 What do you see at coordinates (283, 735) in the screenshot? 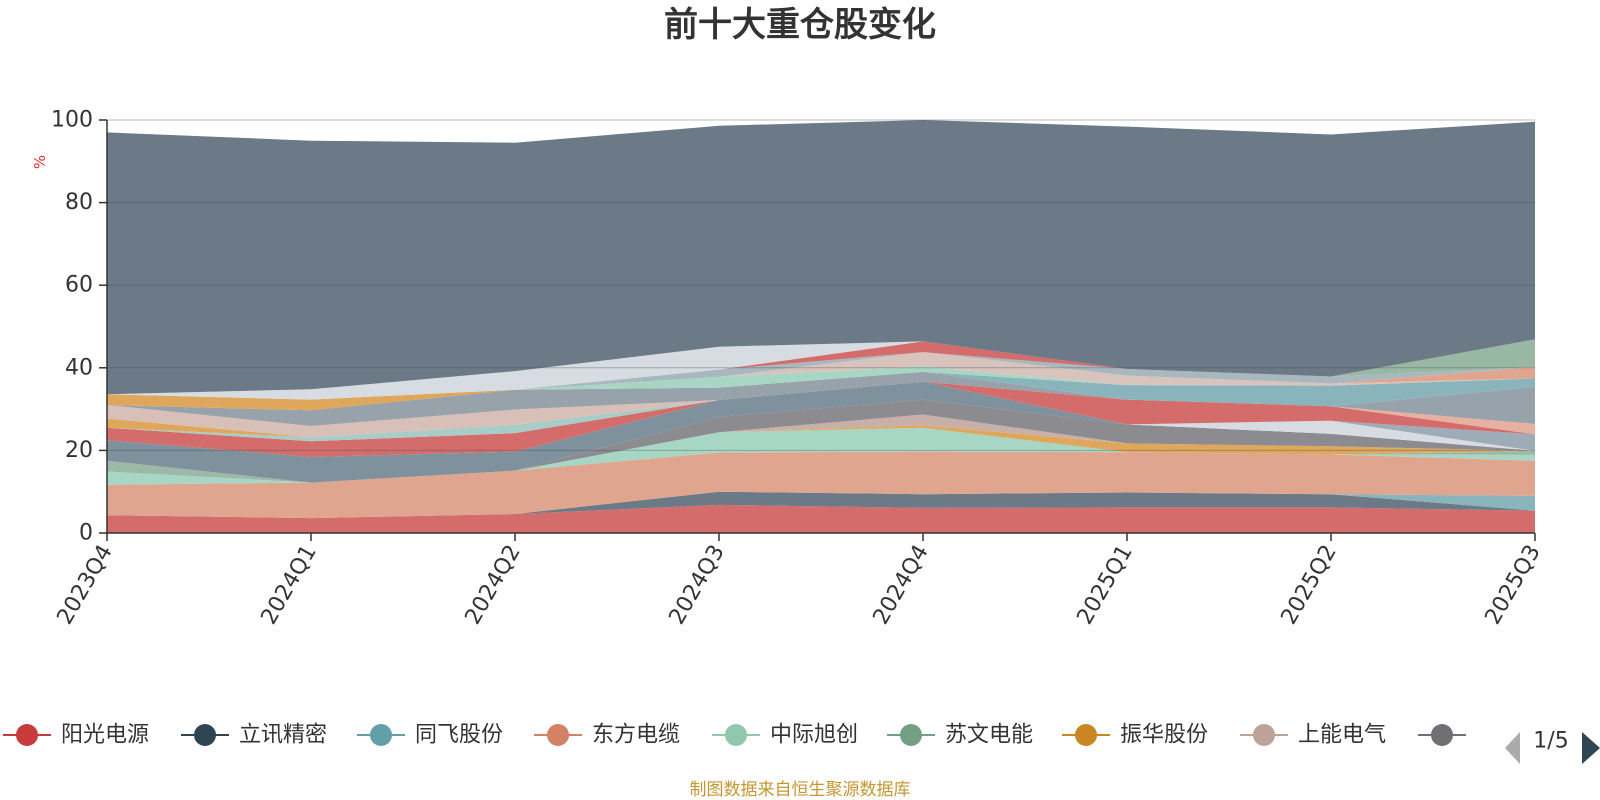
I see `legend-label: 立讯精密` at bounding box center [283, 735].